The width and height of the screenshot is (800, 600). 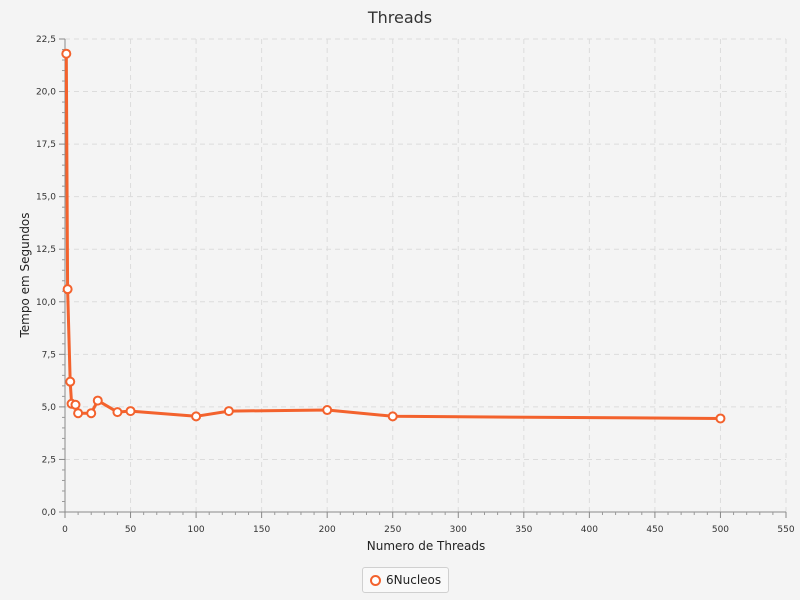 I want to click on legend-marker-icon, so click(x=375, y=580).